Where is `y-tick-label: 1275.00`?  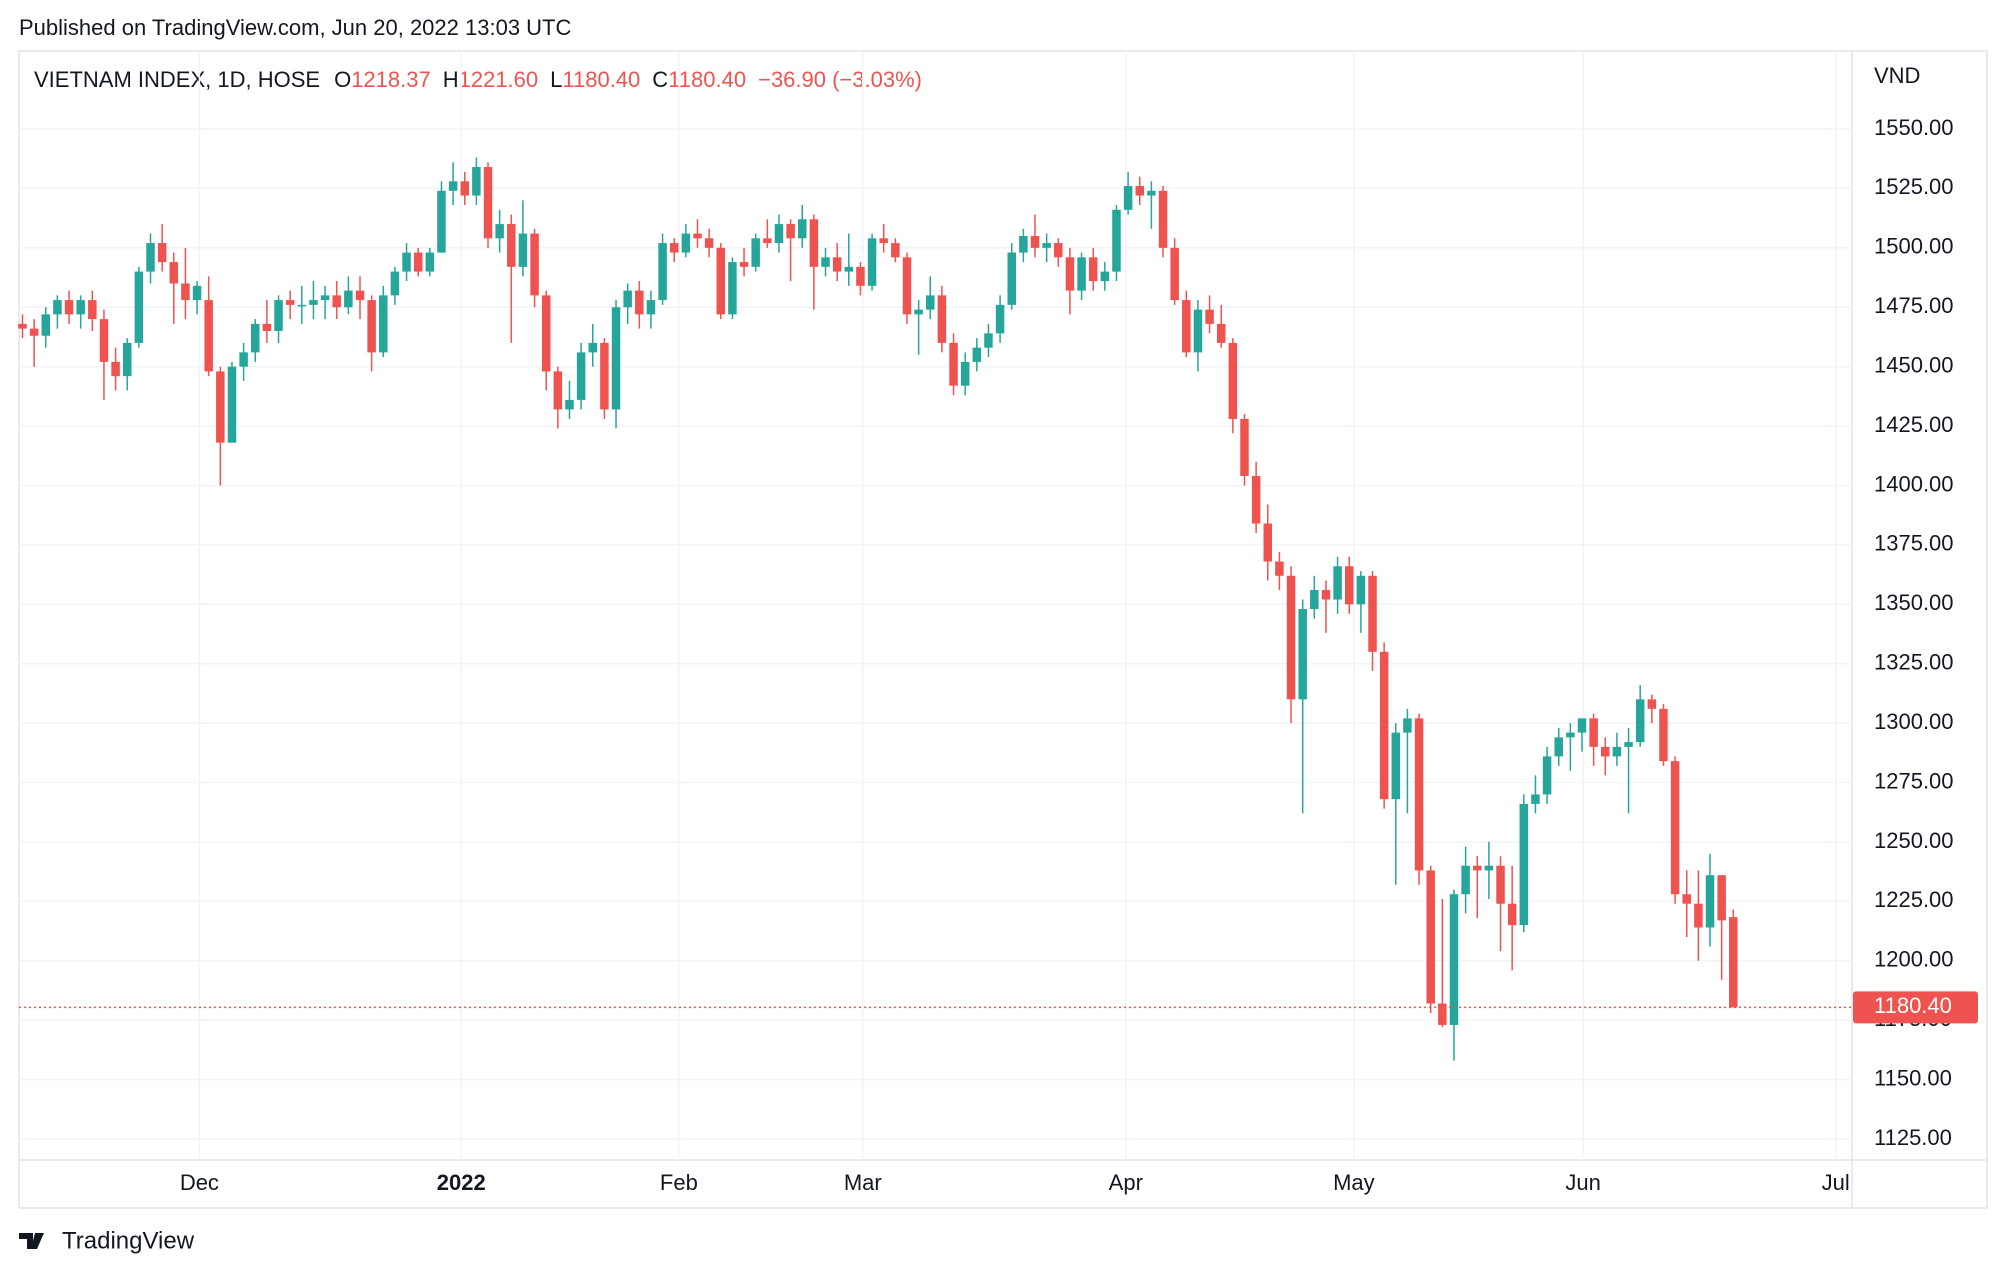 y-tick-label: 1275.00 is located at coordinates (1914, 780).